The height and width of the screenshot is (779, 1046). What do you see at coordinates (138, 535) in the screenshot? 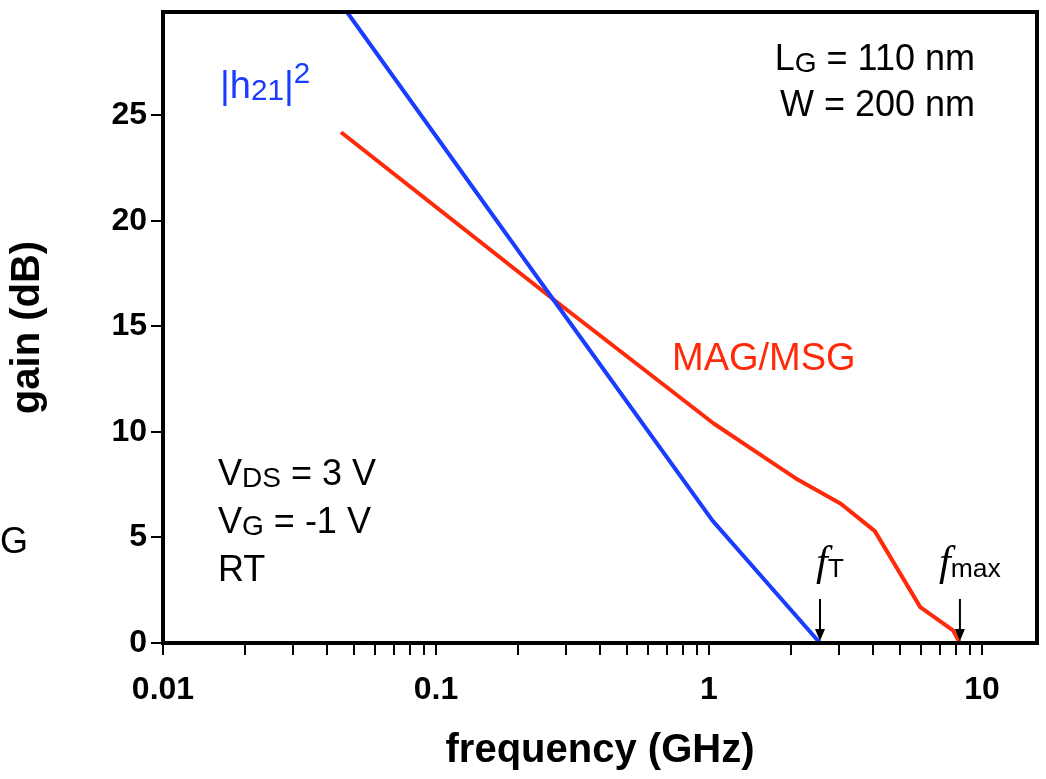
I see `y-tick-label: 5` at bounding box center [138, 535].